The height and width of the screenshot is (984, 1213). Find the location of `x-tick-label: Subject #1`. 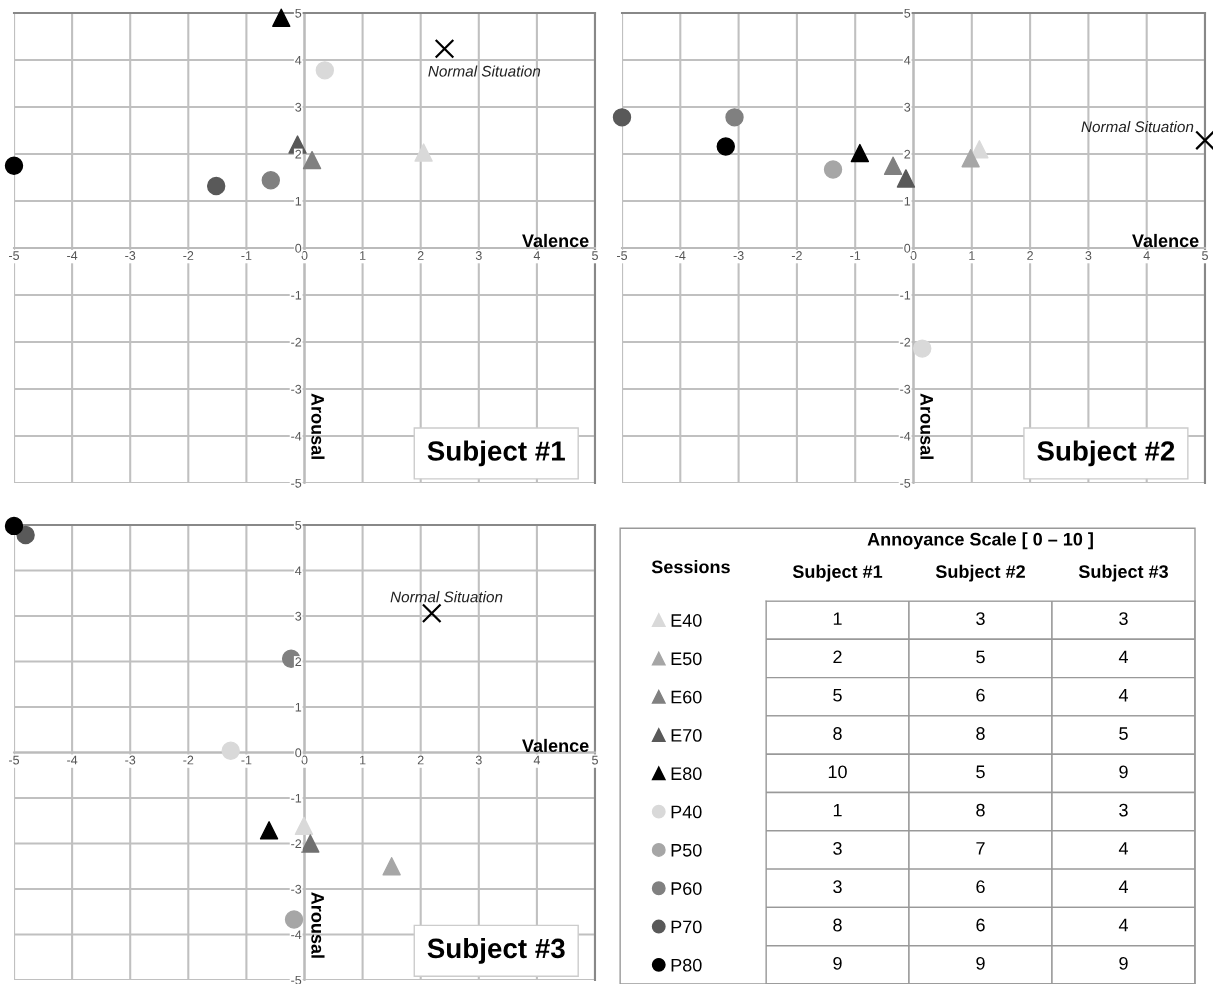

x-tick-label: Subject #1 is located at coordinates (837, 573).